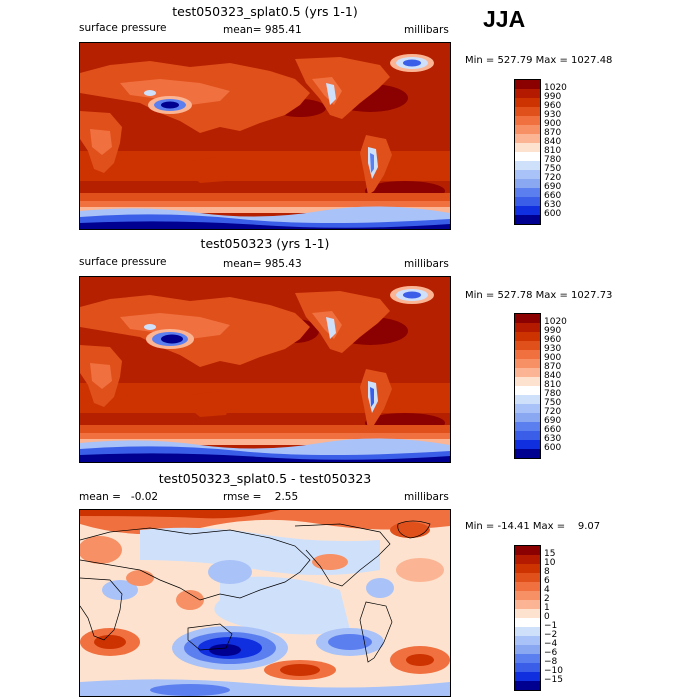 The height and width of the screenshot is (700, 700). What do you see at coordinates (426, 497) in the screenshot?
I see `panel-3-units-label: millibars` at bounding box center [426, 497].